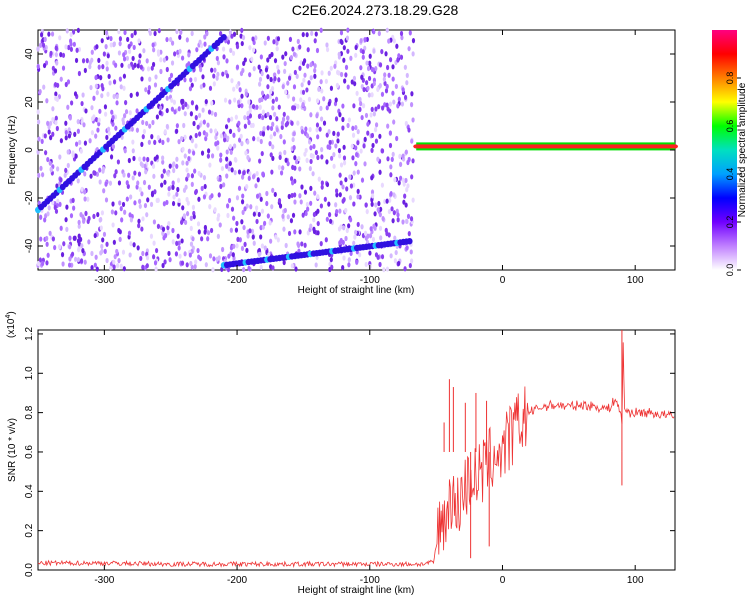 The height and width of the screenshot is (600, 750). What do you see at coordinates (730, 222) in the screenshot?
I see `colorbar-tick-label: 0.2` at bounding box center [730, 222].